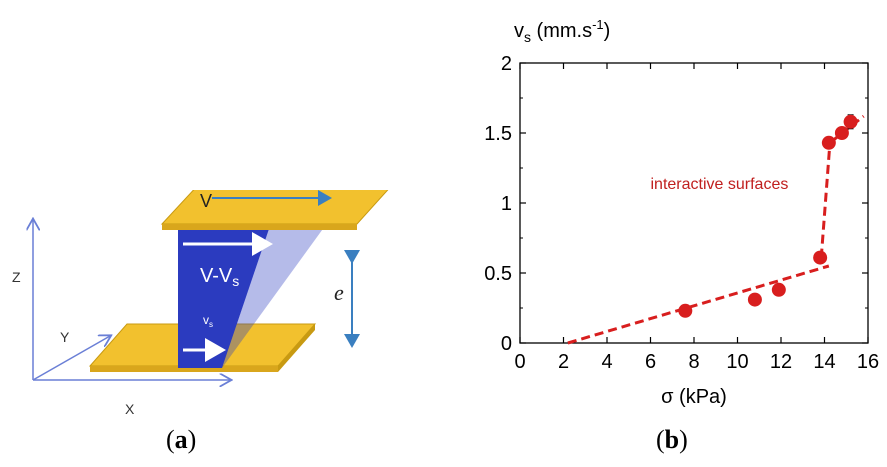 This screenshot has width=887, height=467. Describe the element at coordinates (519, 362) in the screenshot. I see `x-tick-label: 0` at that location.